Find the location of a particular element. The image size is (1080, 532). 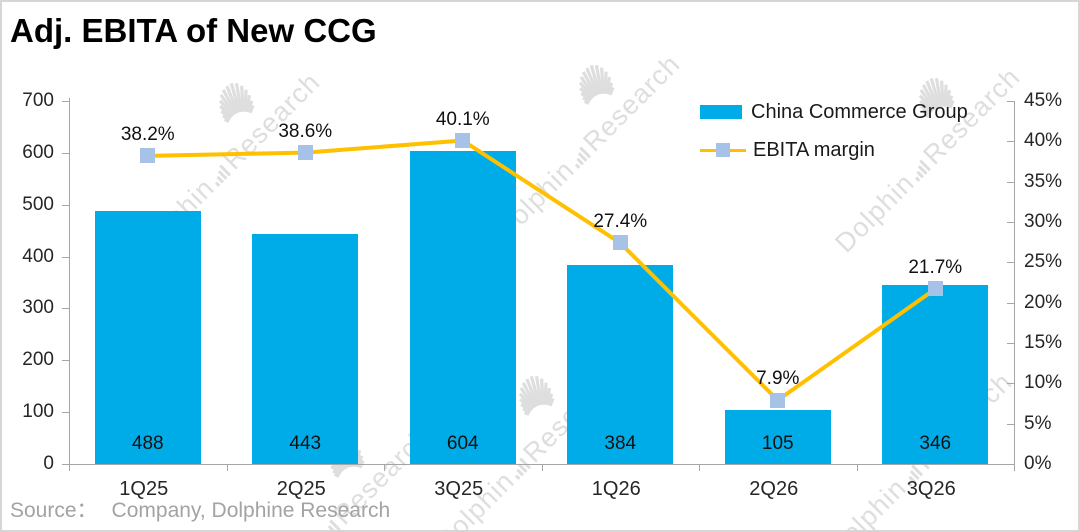

left-axis-label: 600 is located at coordinates (38, 152).